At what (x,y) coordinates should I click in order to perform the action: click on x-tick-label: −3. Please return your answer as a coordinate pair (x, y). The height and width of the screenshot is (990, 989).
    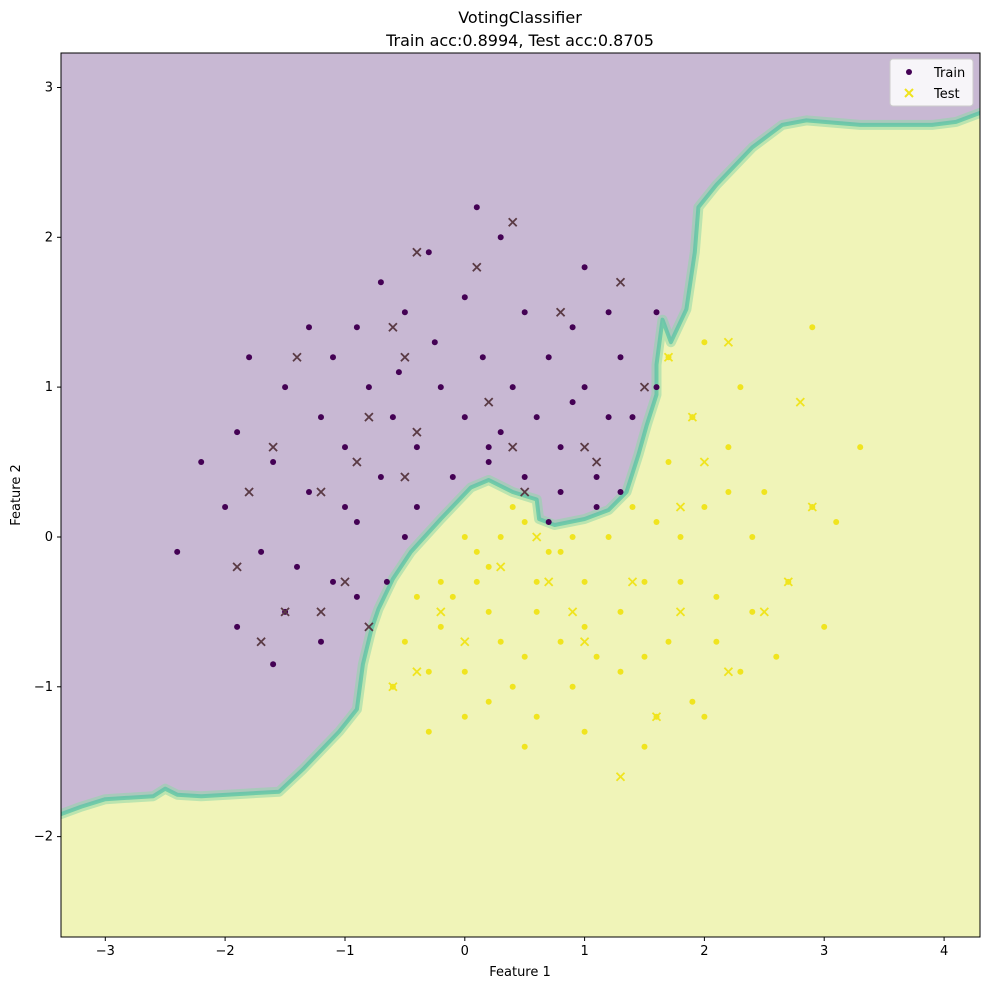
    Looking at the image, I should click on (105, 951).